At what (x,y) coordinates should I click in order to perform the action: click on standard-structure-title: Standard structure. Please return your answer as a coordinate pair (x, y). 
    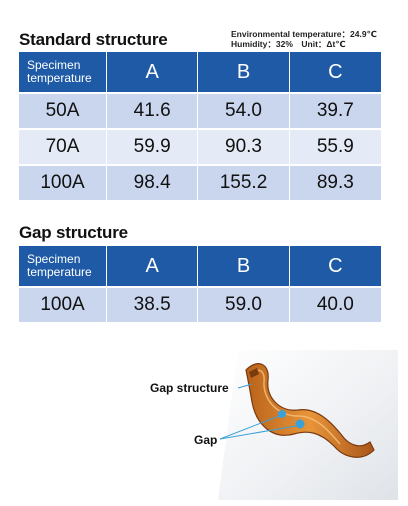
    Looking at the image, I should click on (93, 39).